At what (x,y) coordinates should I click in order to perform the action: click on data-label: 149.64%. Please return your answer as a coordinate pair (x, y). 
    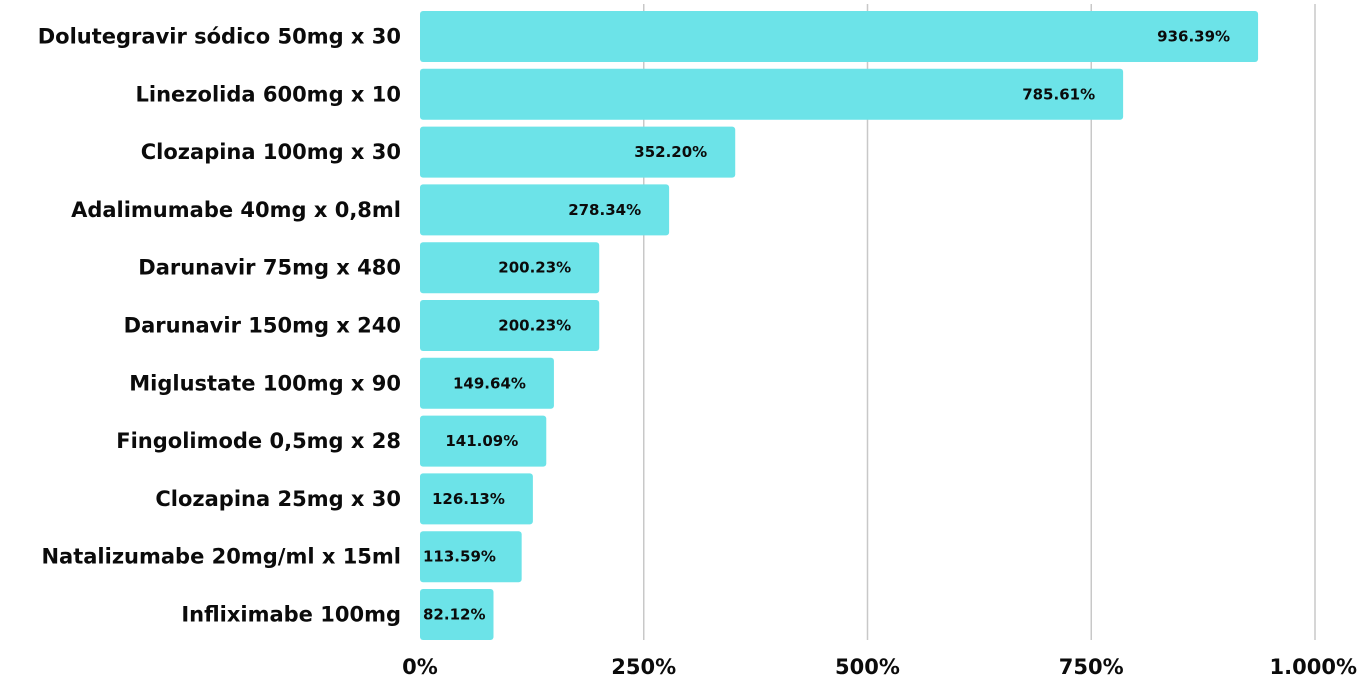
    Looking at the image, I should click on (489, 383).